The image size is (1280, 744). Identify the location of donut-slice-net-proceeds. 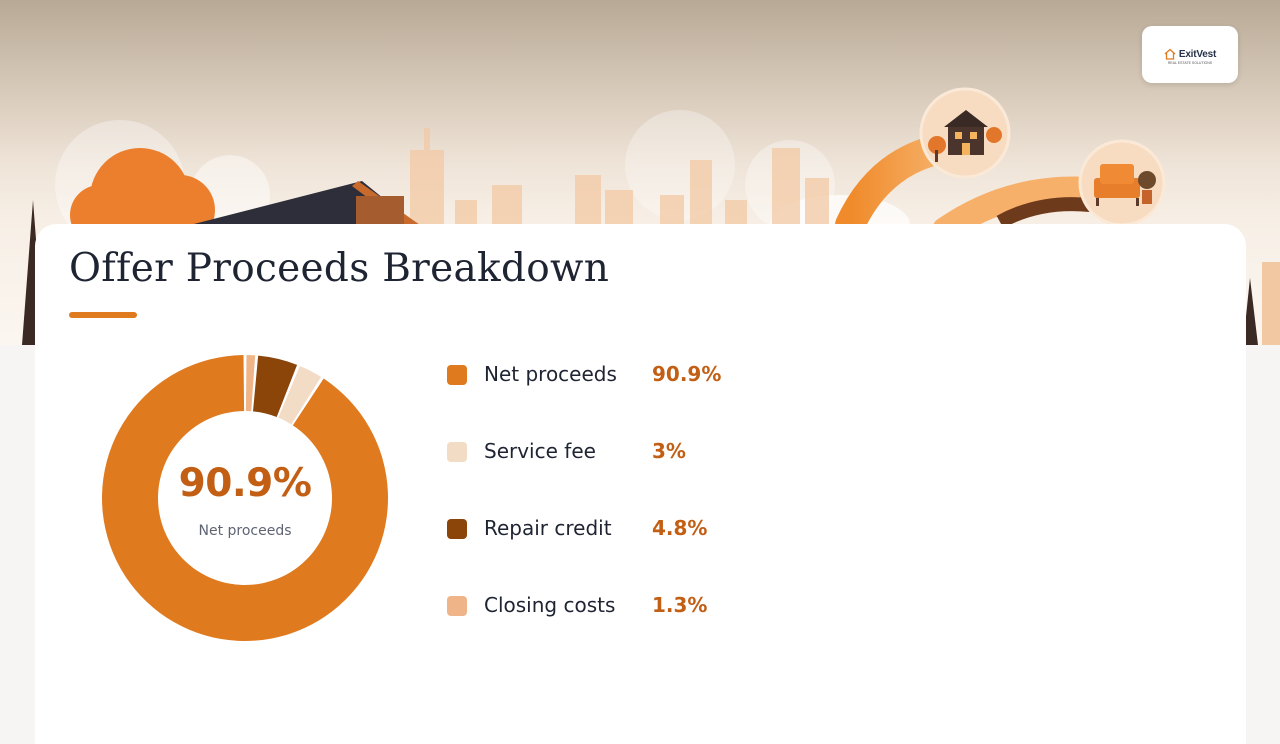
(245, 498).